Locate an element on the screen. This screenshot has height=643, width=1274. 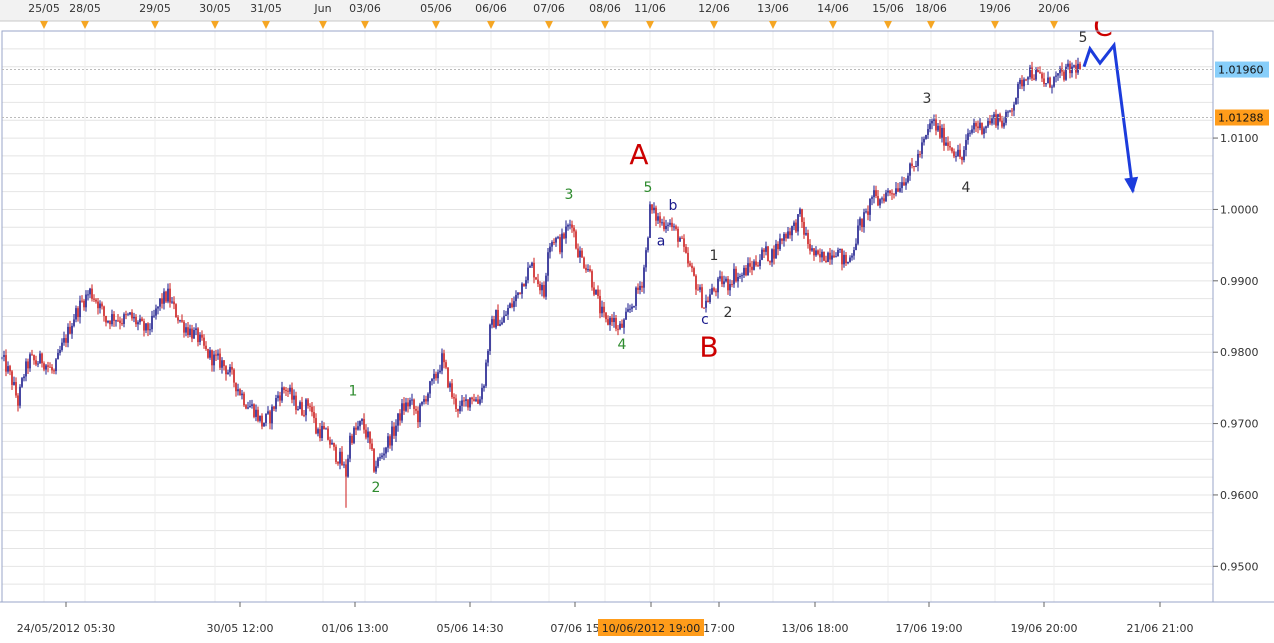
price-marker-box is located at coordinates (1242, 117).